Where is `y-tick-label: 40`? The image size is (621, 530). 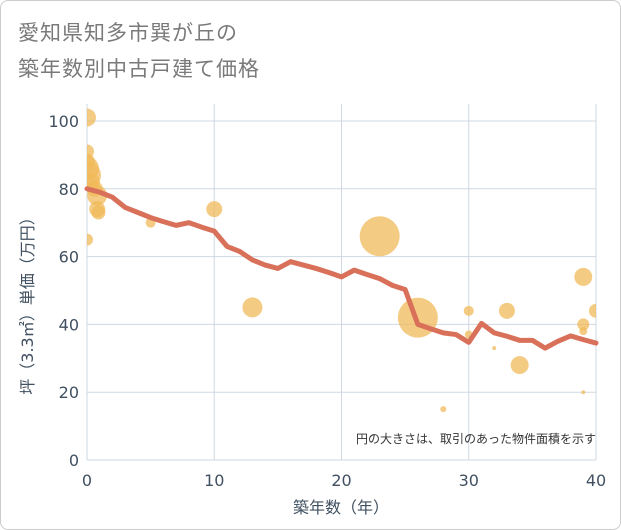 y-tick-label: 40 is located at coordinates (69, 324).